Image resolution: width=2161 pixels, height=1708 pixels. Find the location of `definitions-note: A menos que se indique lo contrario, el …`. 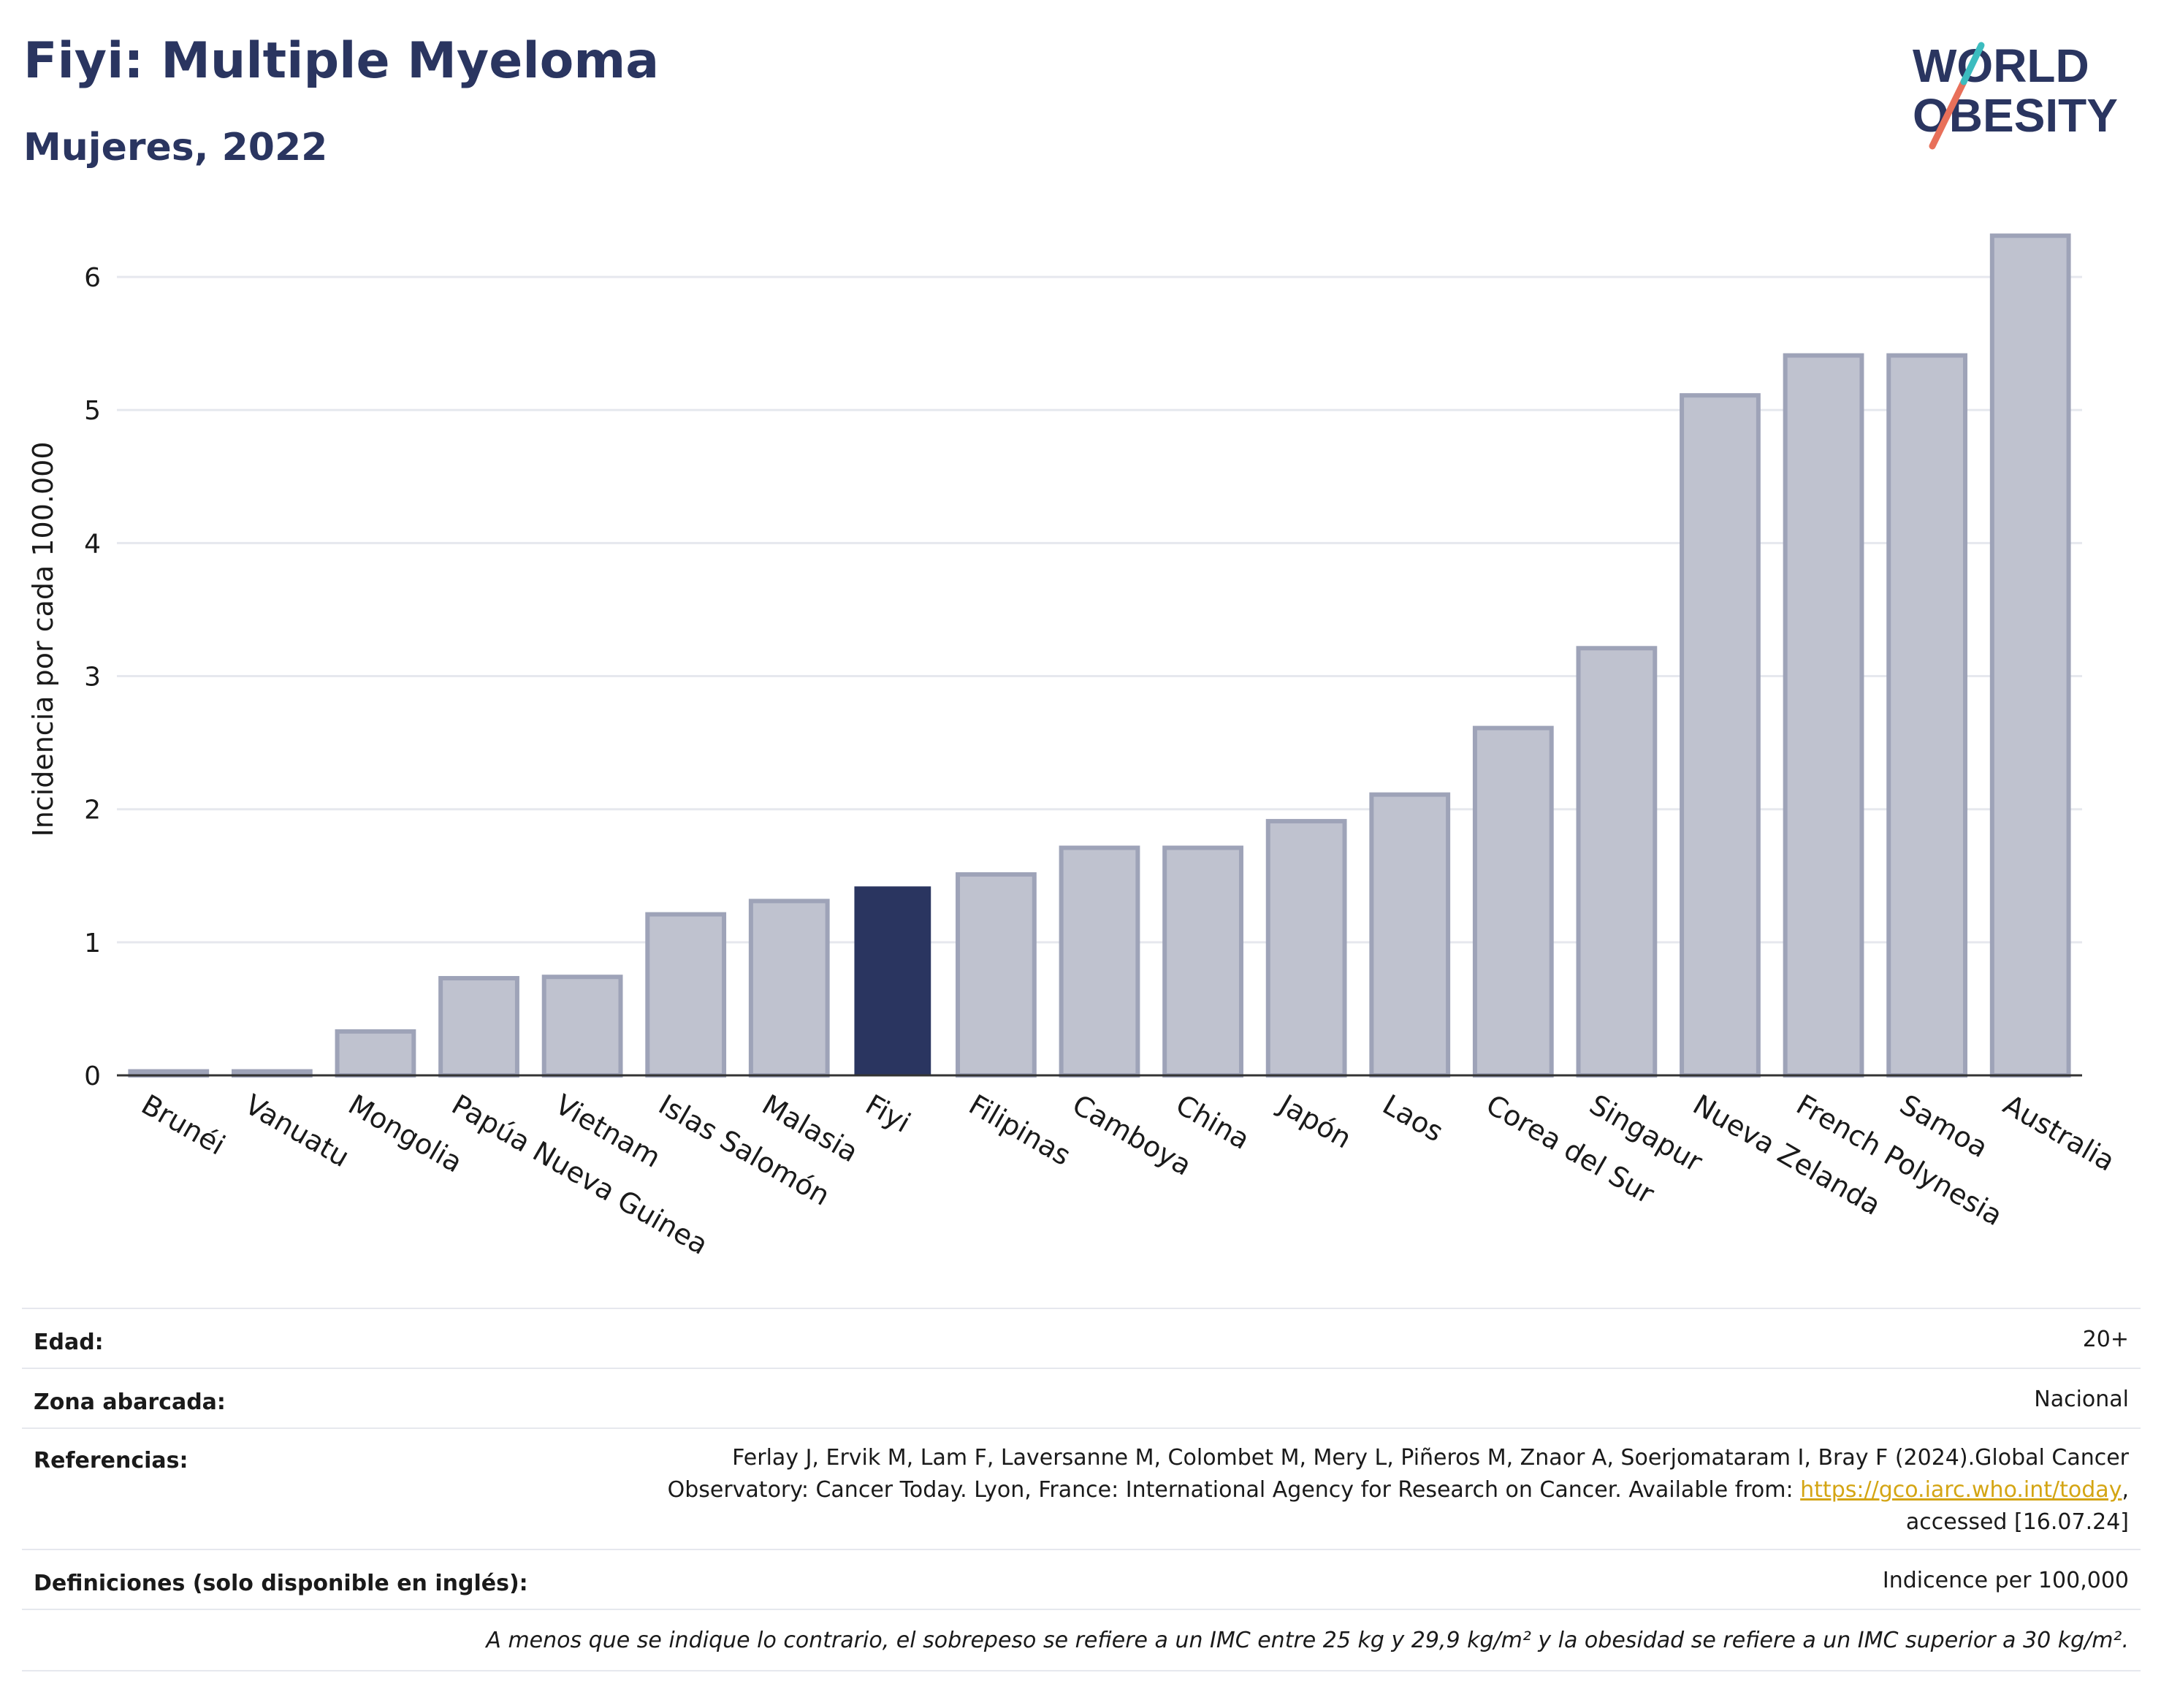

definitions-note: A menos que se indique lo contrario, el … is located at coordinates (1307, 1640).